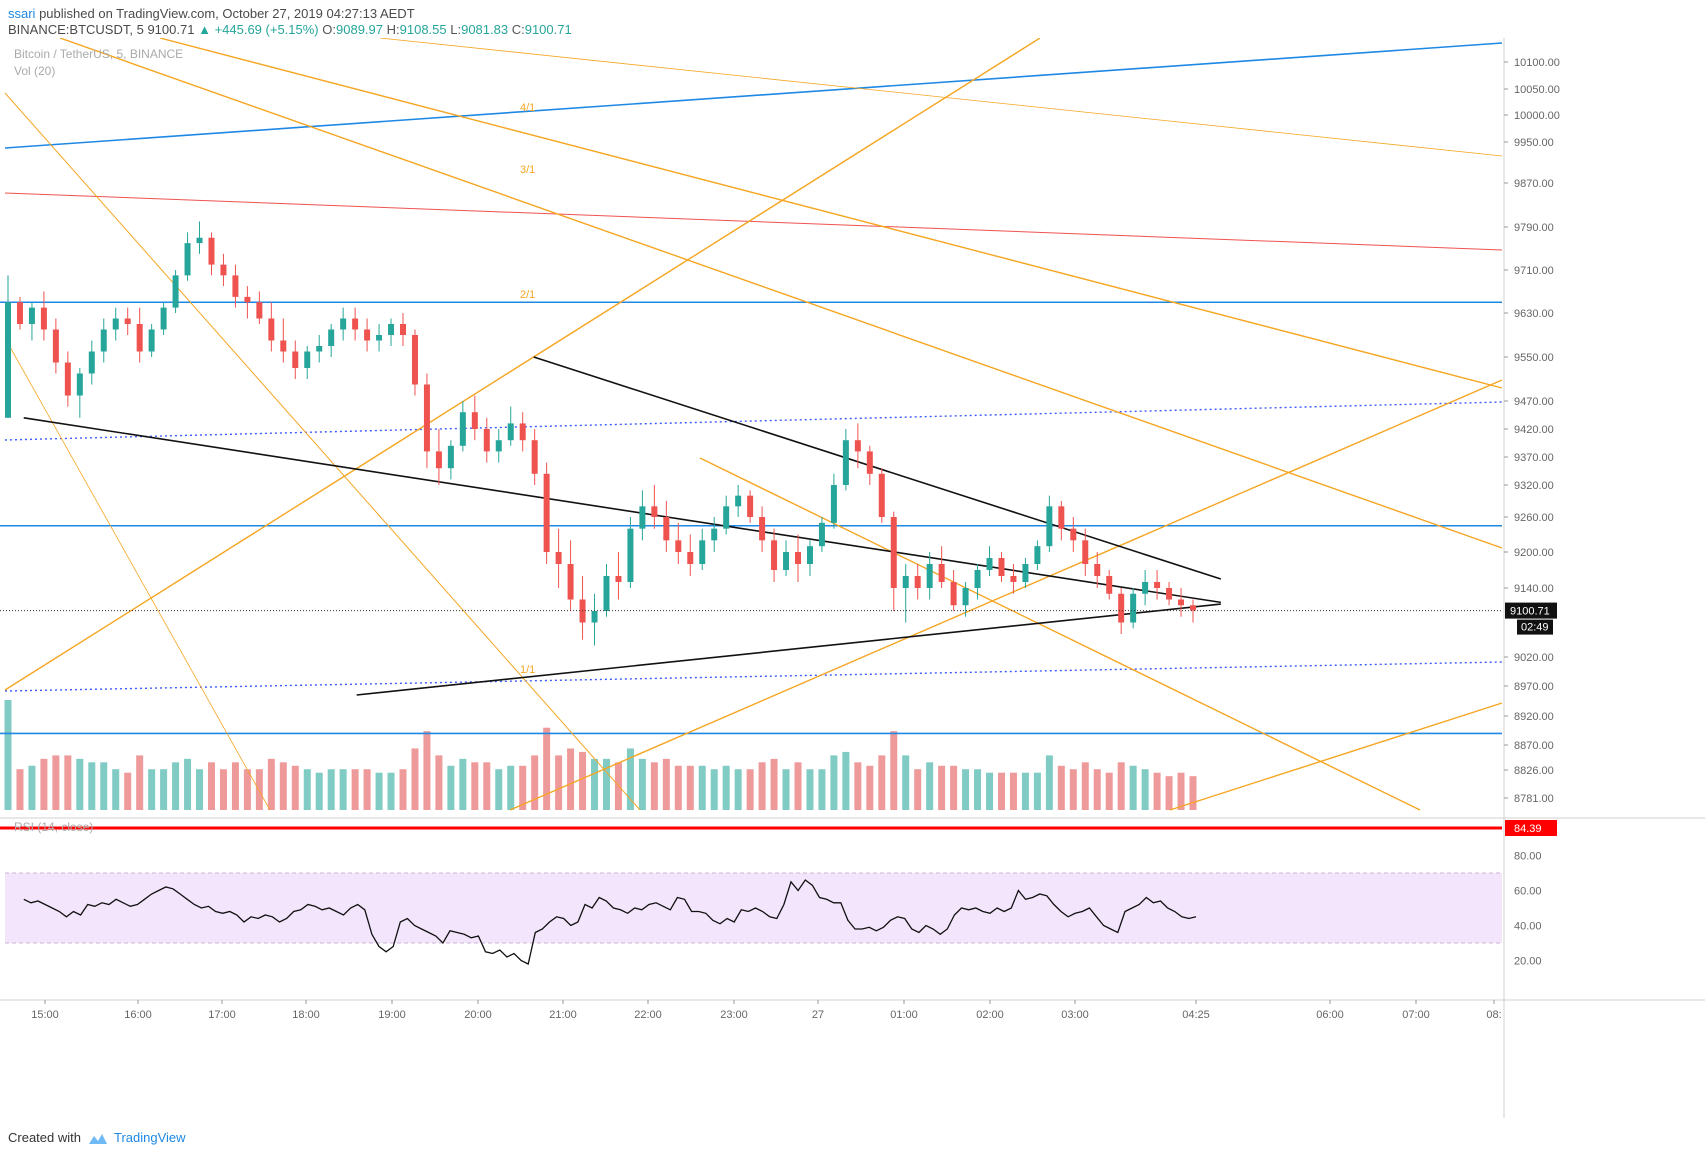 Image resolution: width=1705 pixels, height=1153 pixels. Describe the element at coordinates (1528, 829) in the screenshot. I see `rsi-level-label: 84.39` at that location.